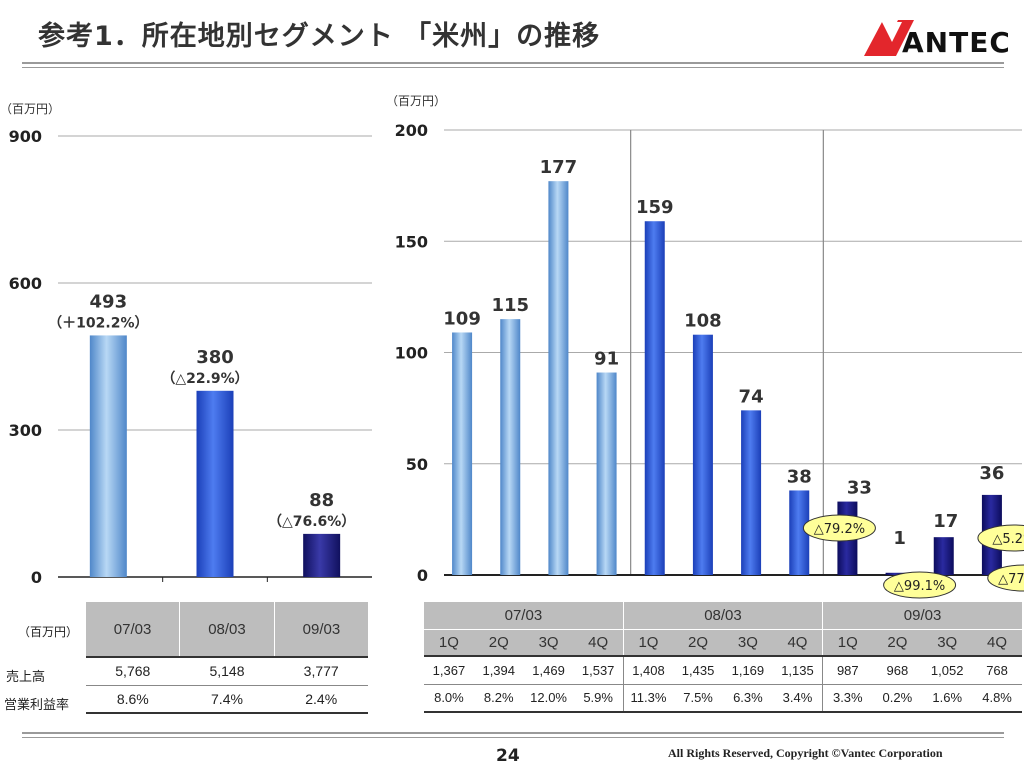 This screenshot has height=768, width=1024. What do you see at coordinates (548, 698) in the screenshot?
I see `table-cell: 12.0%` at bounding box center [548, 698].